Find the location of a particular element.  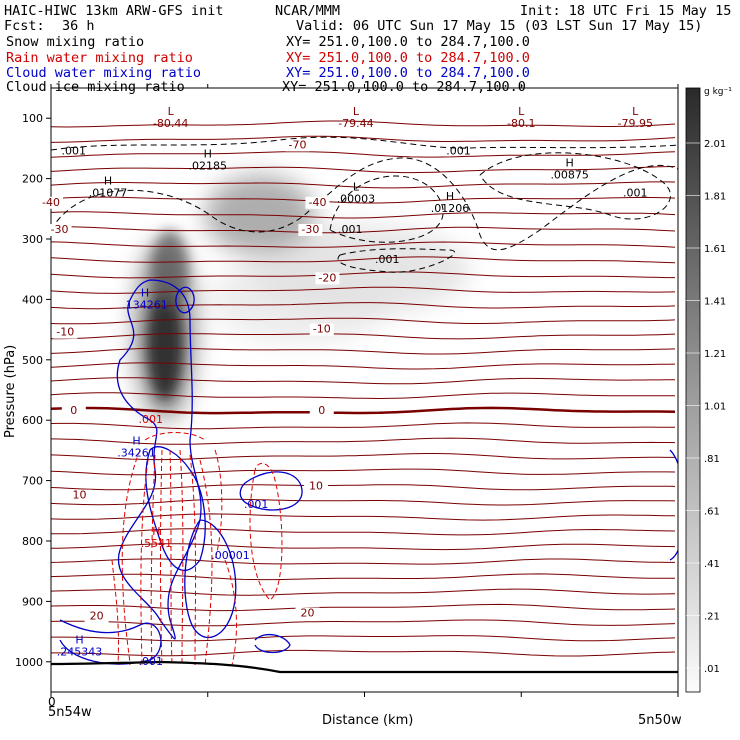

extremum-value: .01077 is located at coordinates (108, 193).